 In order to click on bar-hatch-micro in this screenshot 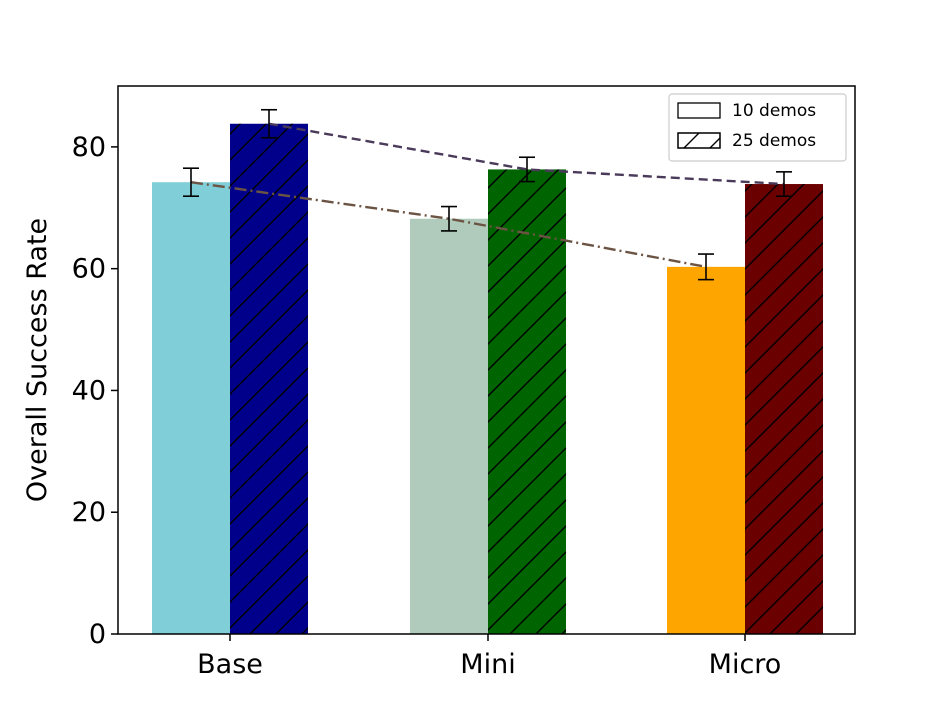, I will do `click(784, 409)`.